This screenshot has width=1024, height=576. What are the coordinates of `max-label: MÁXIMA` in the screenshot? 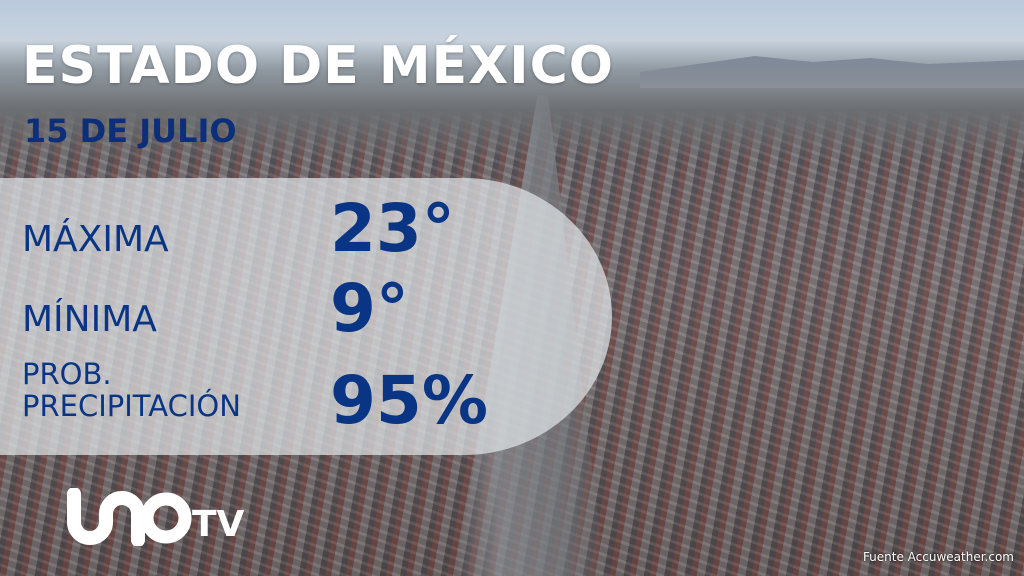 It's located at (95, 239).